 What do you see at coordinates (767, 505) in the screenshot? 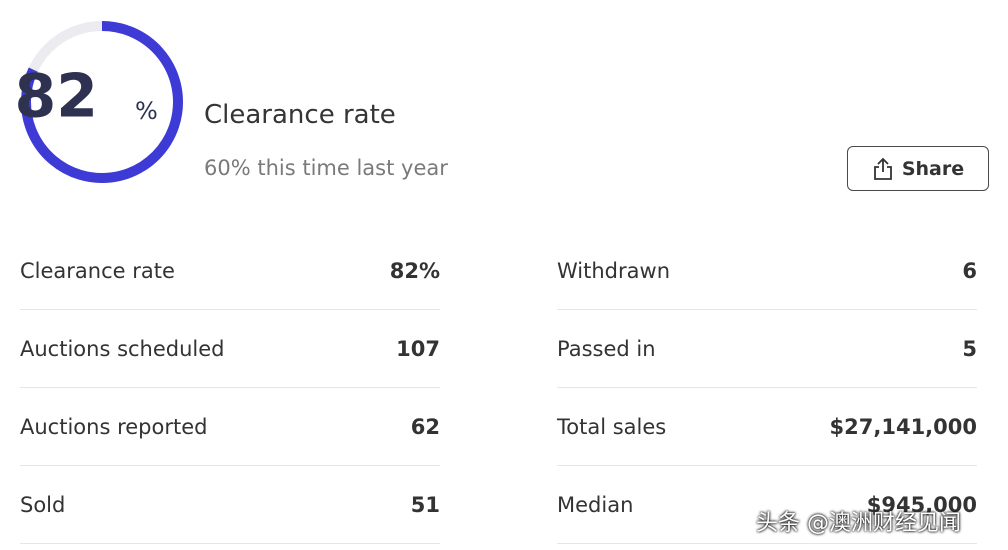
I see `stat-row: Median $945,000` at bounding box center [767, 505].